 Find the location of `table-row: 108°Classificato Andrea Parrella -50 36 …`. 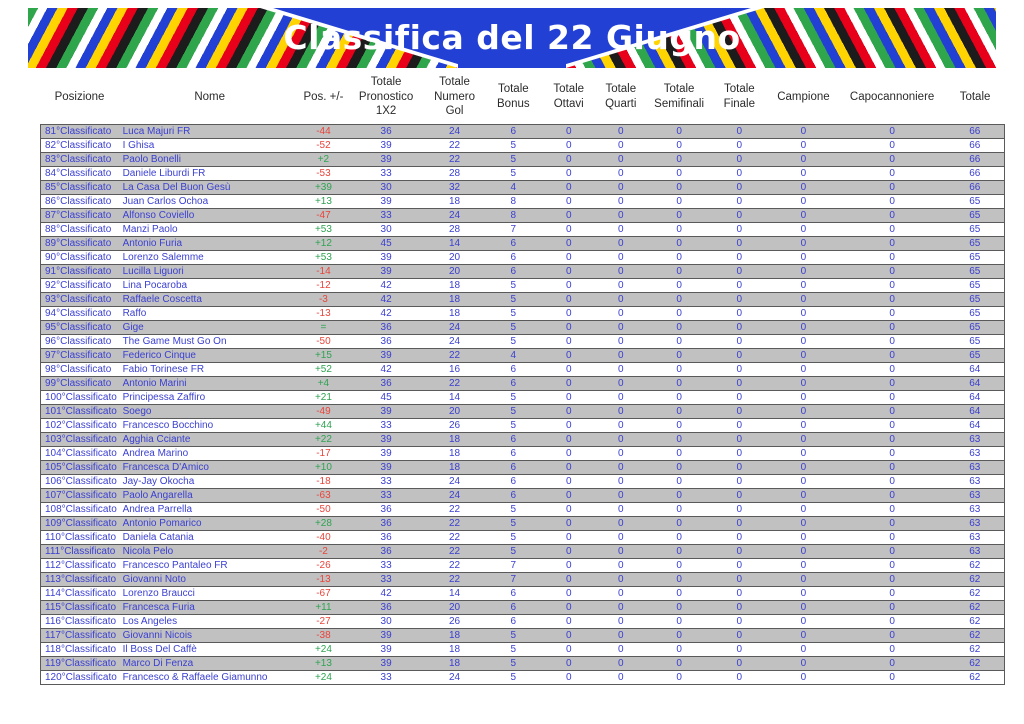

table-row: 108°Classificato Andrea Parrella -50 36 … is located at coordinates (522, 509).